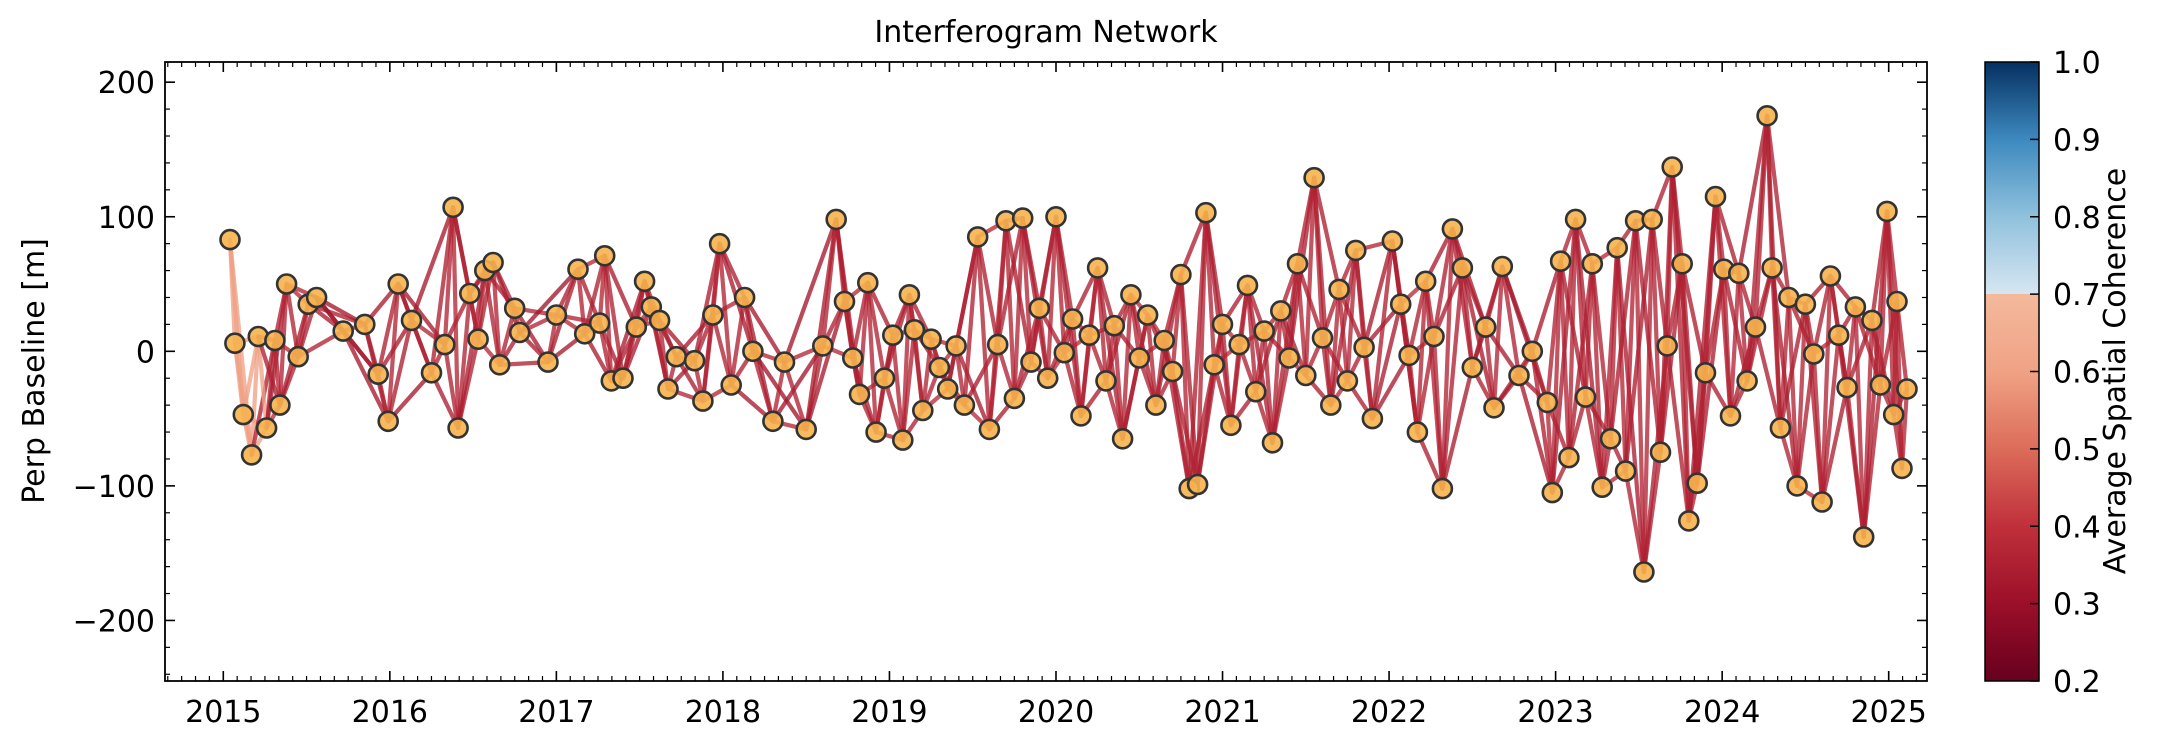 Image resolution: width=2161 pixels, height=746 pixels. I want to click on x-tick-label: 2019, so click(889, 712).